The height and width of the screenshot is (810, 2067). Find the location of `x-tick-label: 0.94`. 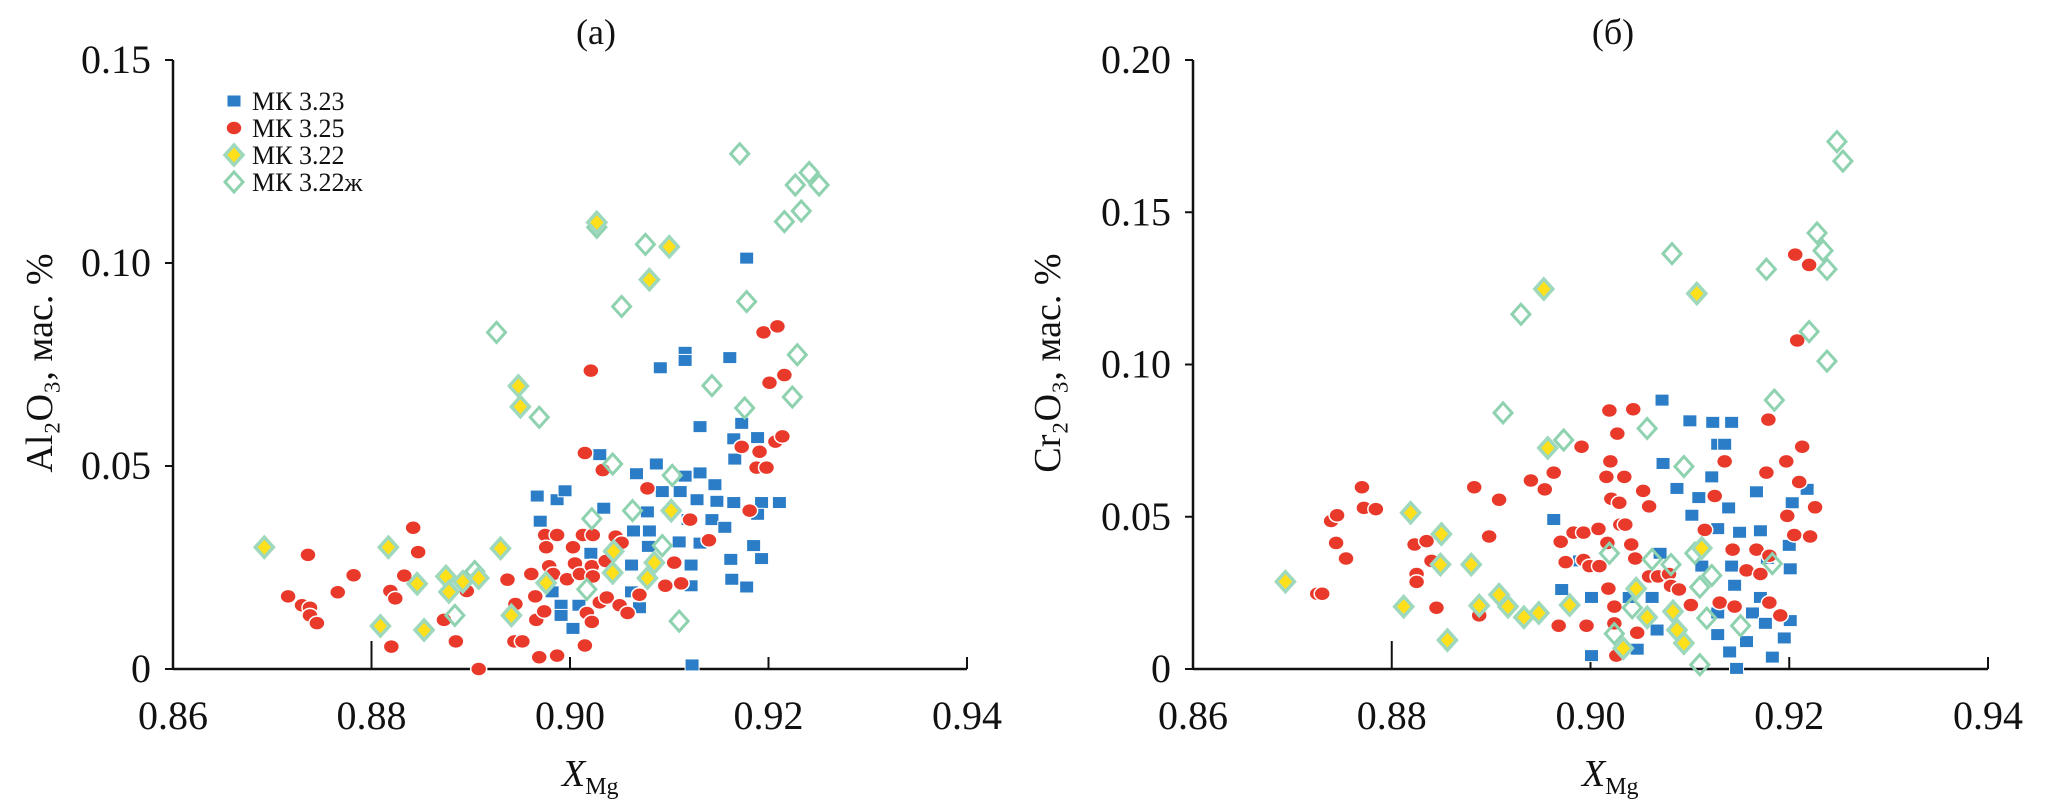

x-tick-label: 0.94 is located at coordinates (967, 715).